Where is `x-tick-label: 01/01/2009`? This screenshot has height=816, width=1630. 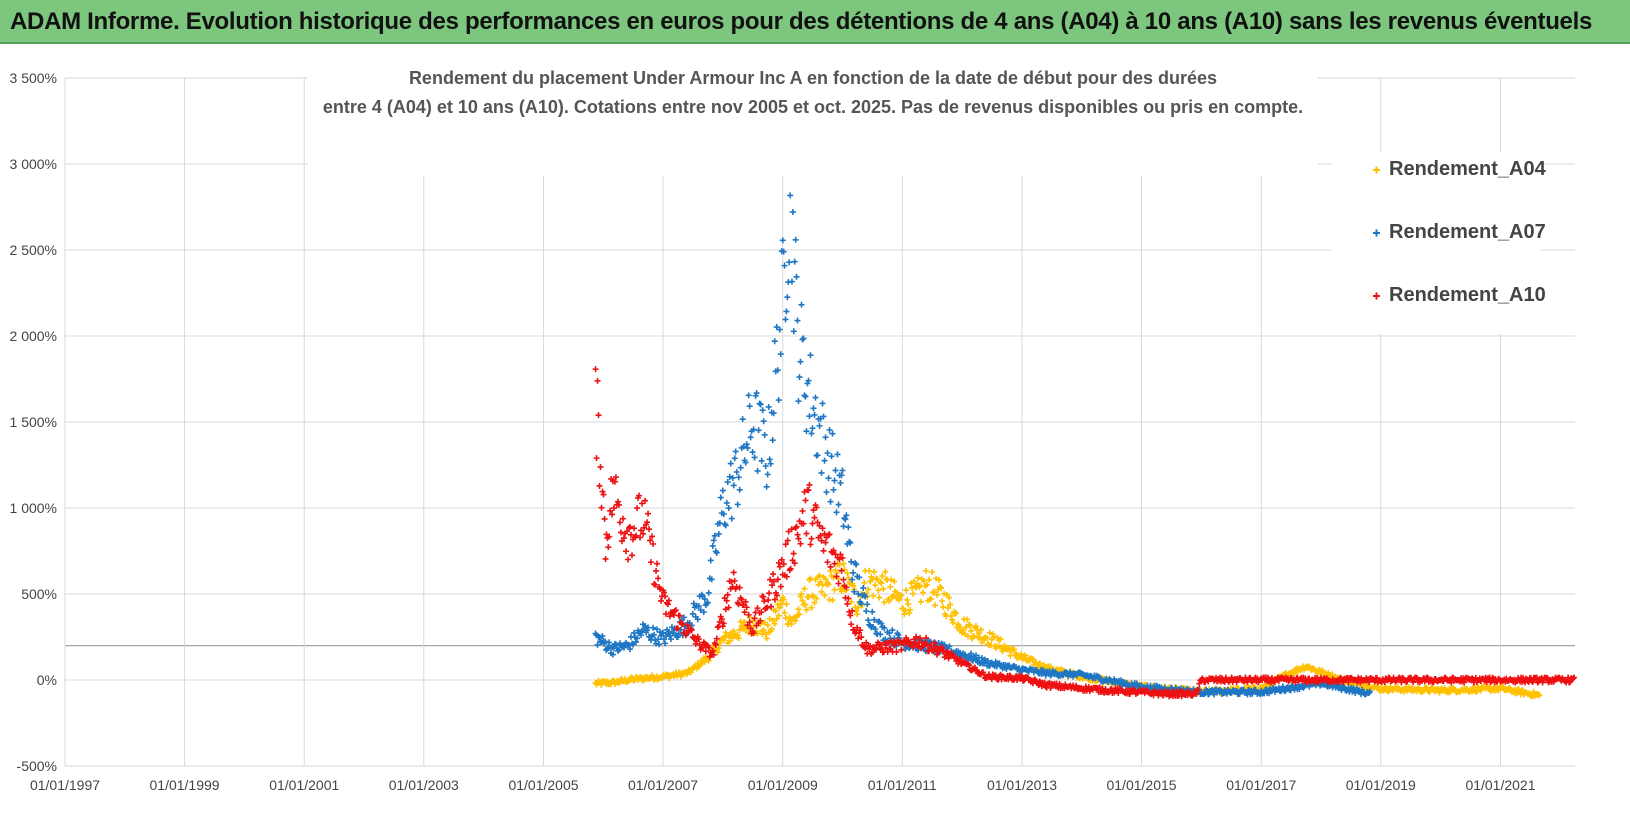
x-tick-label: 01/01/2009 is located at coordinates (783, 785).